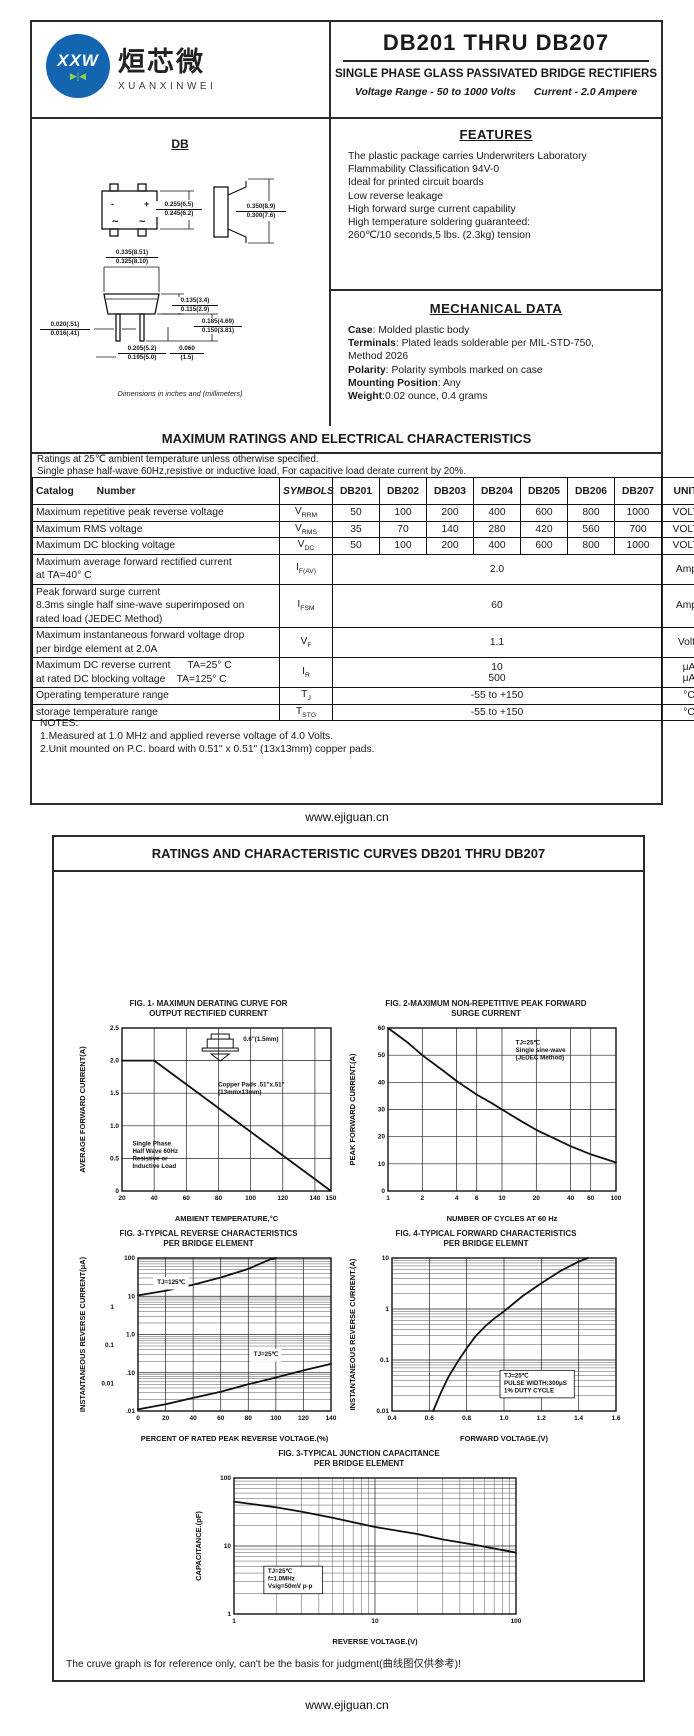 This screenshot has width=694, height=1736. What do you see at coordinates (404, 383) in the screenshot?
I see `list-item: Mounting Position: Any` at bounding box center [404, 383].